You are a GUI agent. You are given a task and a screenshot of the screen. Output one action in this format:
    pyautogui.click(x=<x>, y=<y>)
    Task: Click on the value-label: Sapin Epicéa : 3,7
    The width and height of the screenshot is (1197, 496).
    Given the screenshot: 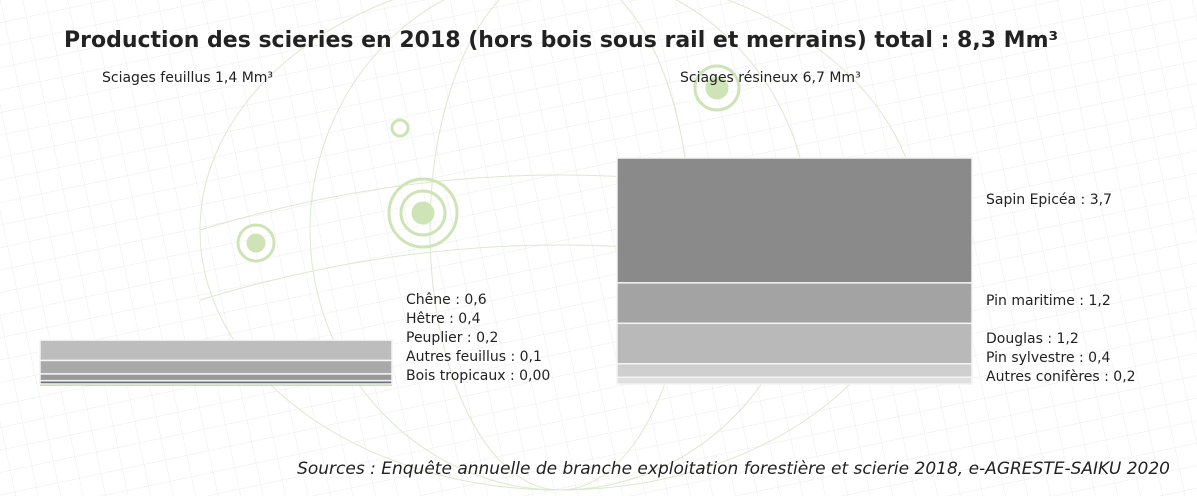 What is the action you would take?
    pyautogui.click(x=1049, y=200)
    